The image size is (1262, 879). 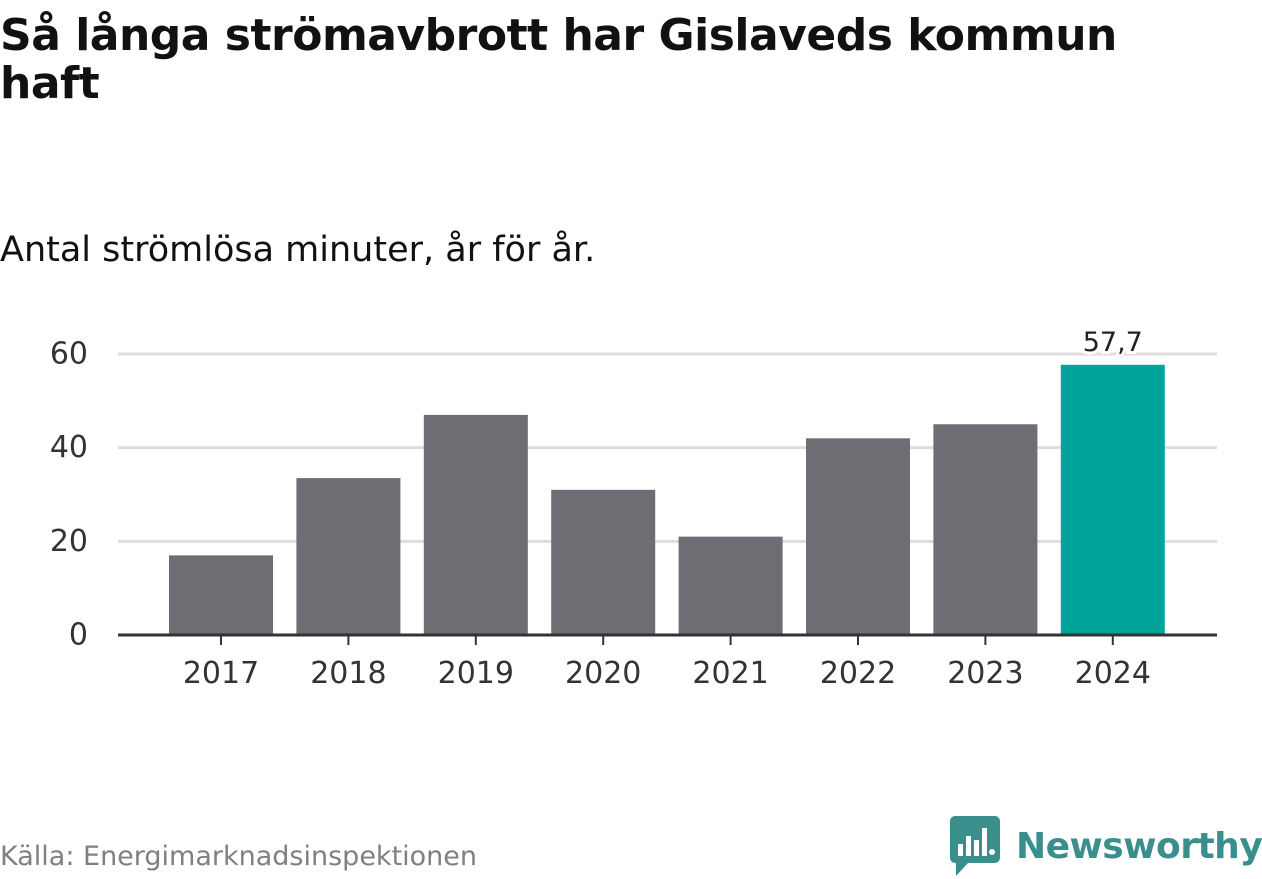 I want to click on source-note: Källa: Energimarknadsinspektionen, so click(x=239, y=856).